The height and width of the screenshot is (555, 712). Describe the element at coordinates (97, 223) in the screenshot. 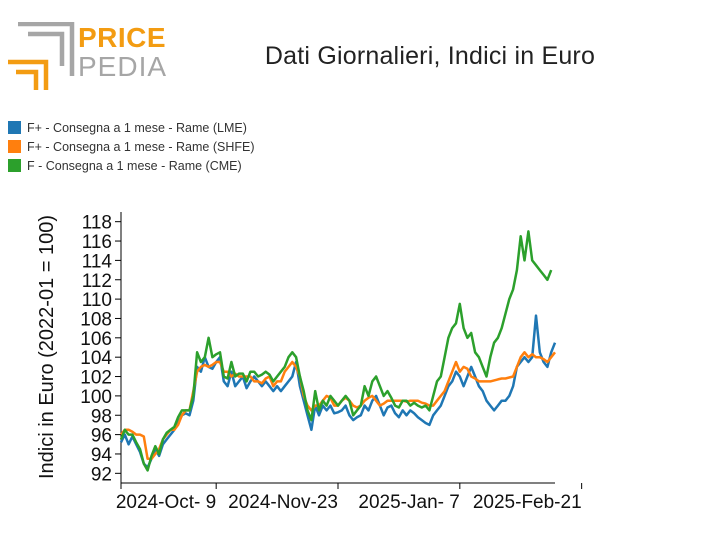

I see `y-tick-label: 118` at that location.